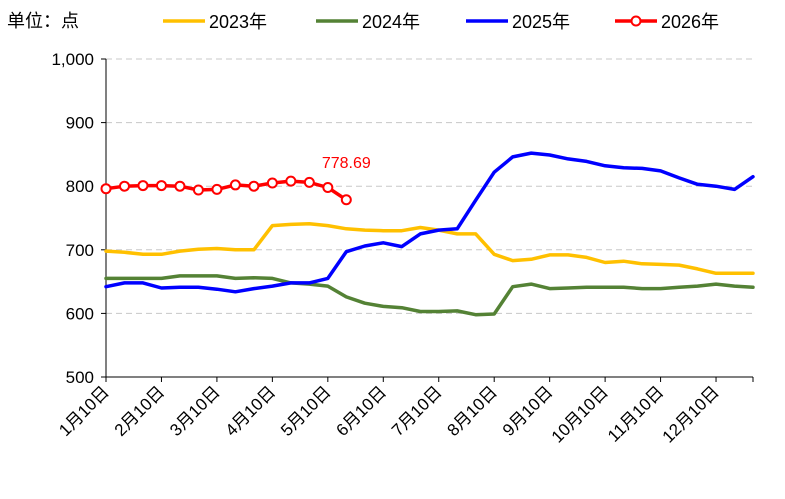 The height and width of the screenshot is (499, 785). Describe the element at coordinates (80, 186) in the screenshot. I see `y-tick-label: 800` at that location.